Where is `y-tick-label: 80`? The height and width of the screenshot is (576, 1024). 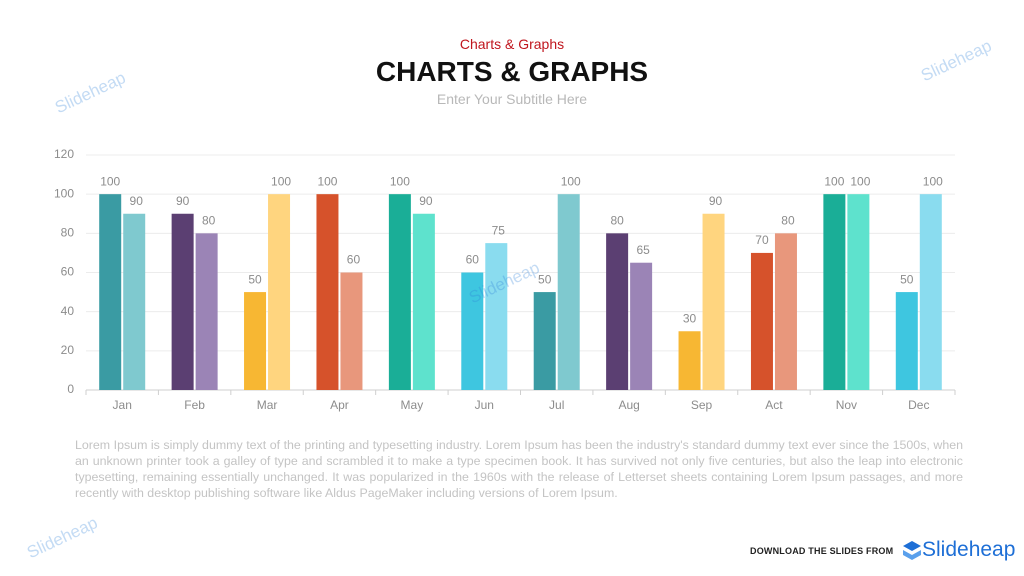 y-tick-label: 80 is located at coordinates (68, 233).